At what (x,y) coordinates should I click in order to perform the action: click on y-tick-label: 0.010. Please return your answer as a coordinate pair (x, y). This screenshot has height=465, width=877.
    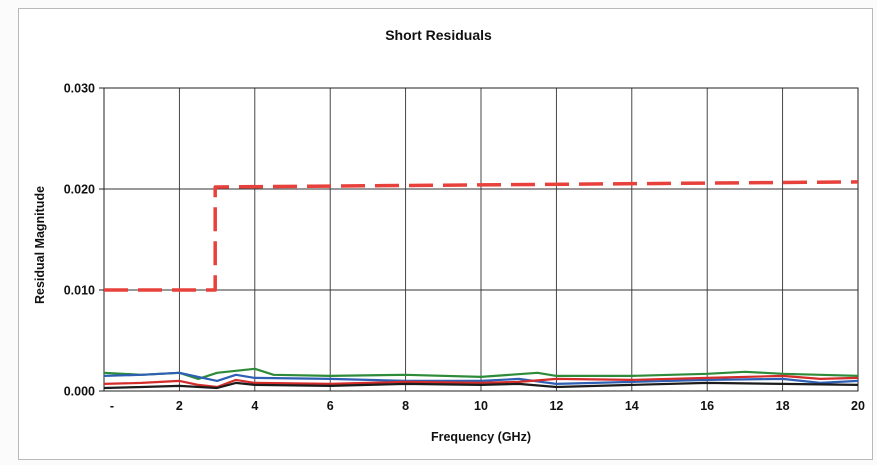
    Looking at the image, I should click on (79, 291).